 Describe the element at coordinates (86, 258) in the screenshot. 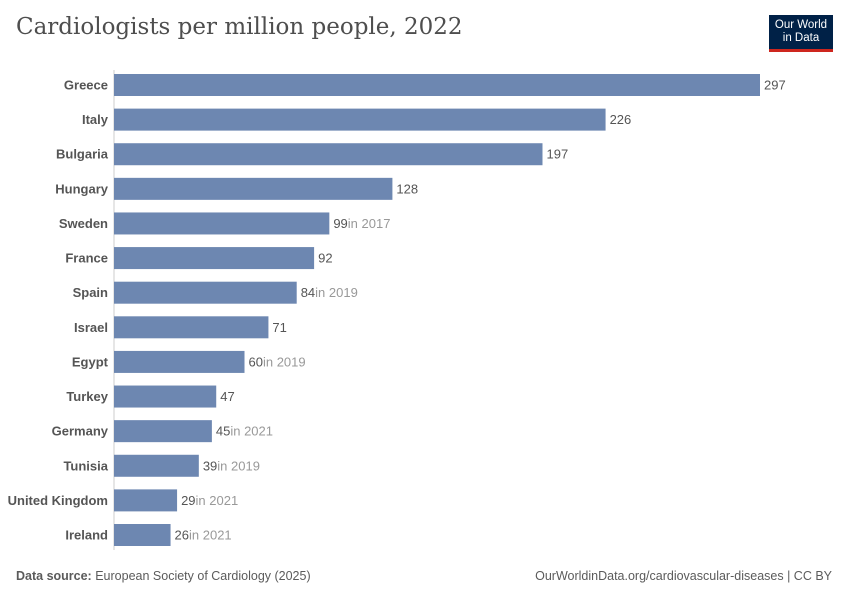

I see `category-label: France` at that location.